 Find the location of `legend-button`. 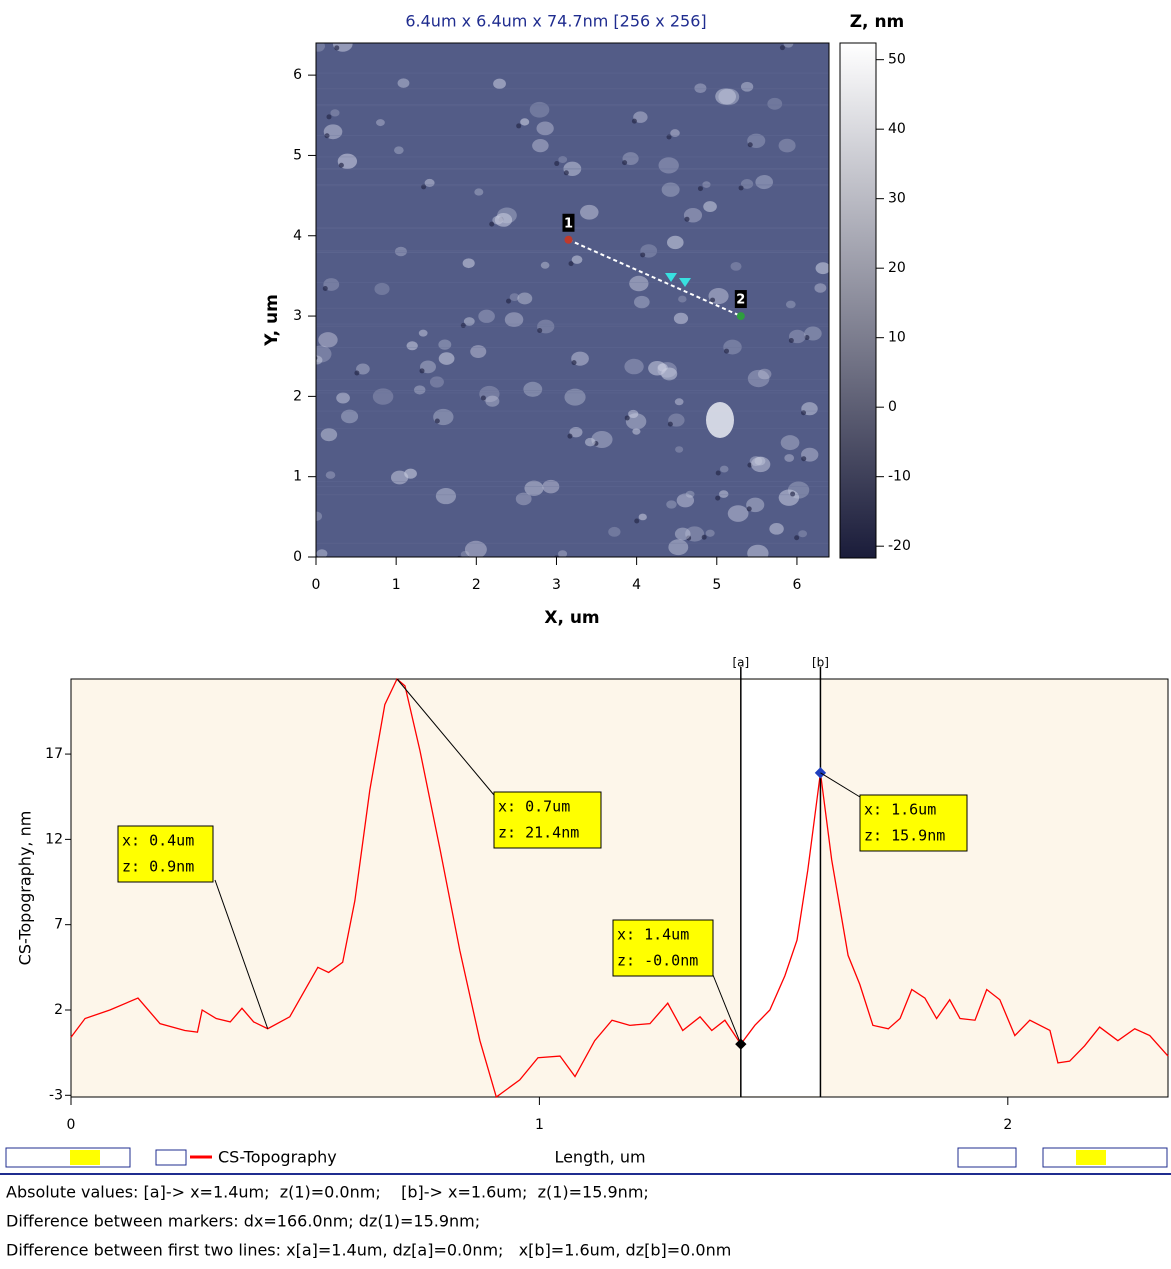

legend-button is located at coordinates (171, 1157).